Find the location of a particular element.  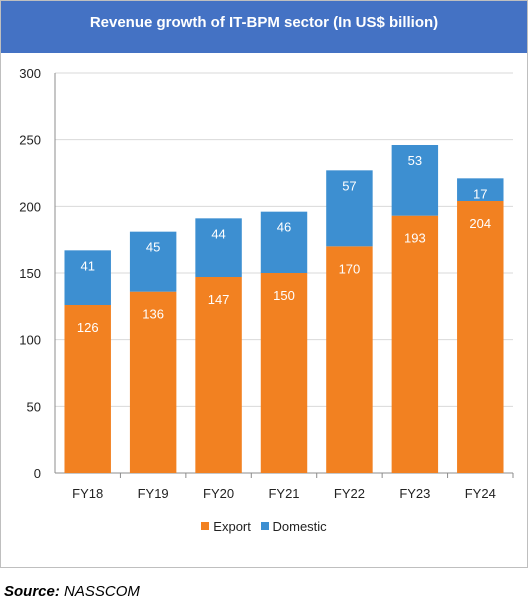

x-tick-label-FY18: FY18 is located at coordinates (87, 493).